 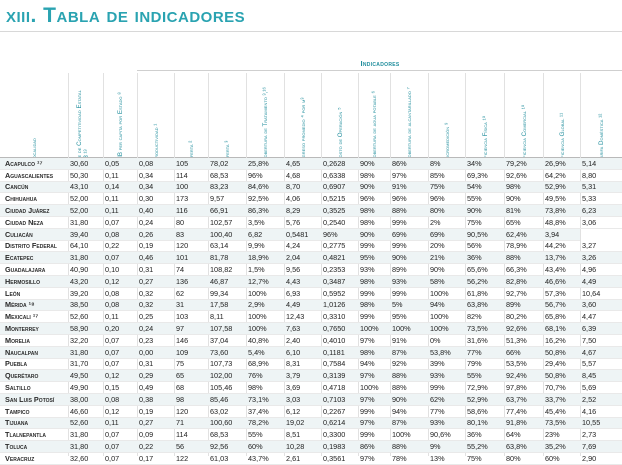 What do you see at coordinates (155, 246) in the screenshot?
I see `value-cell: 0,19` at bounding box center [155, 246].